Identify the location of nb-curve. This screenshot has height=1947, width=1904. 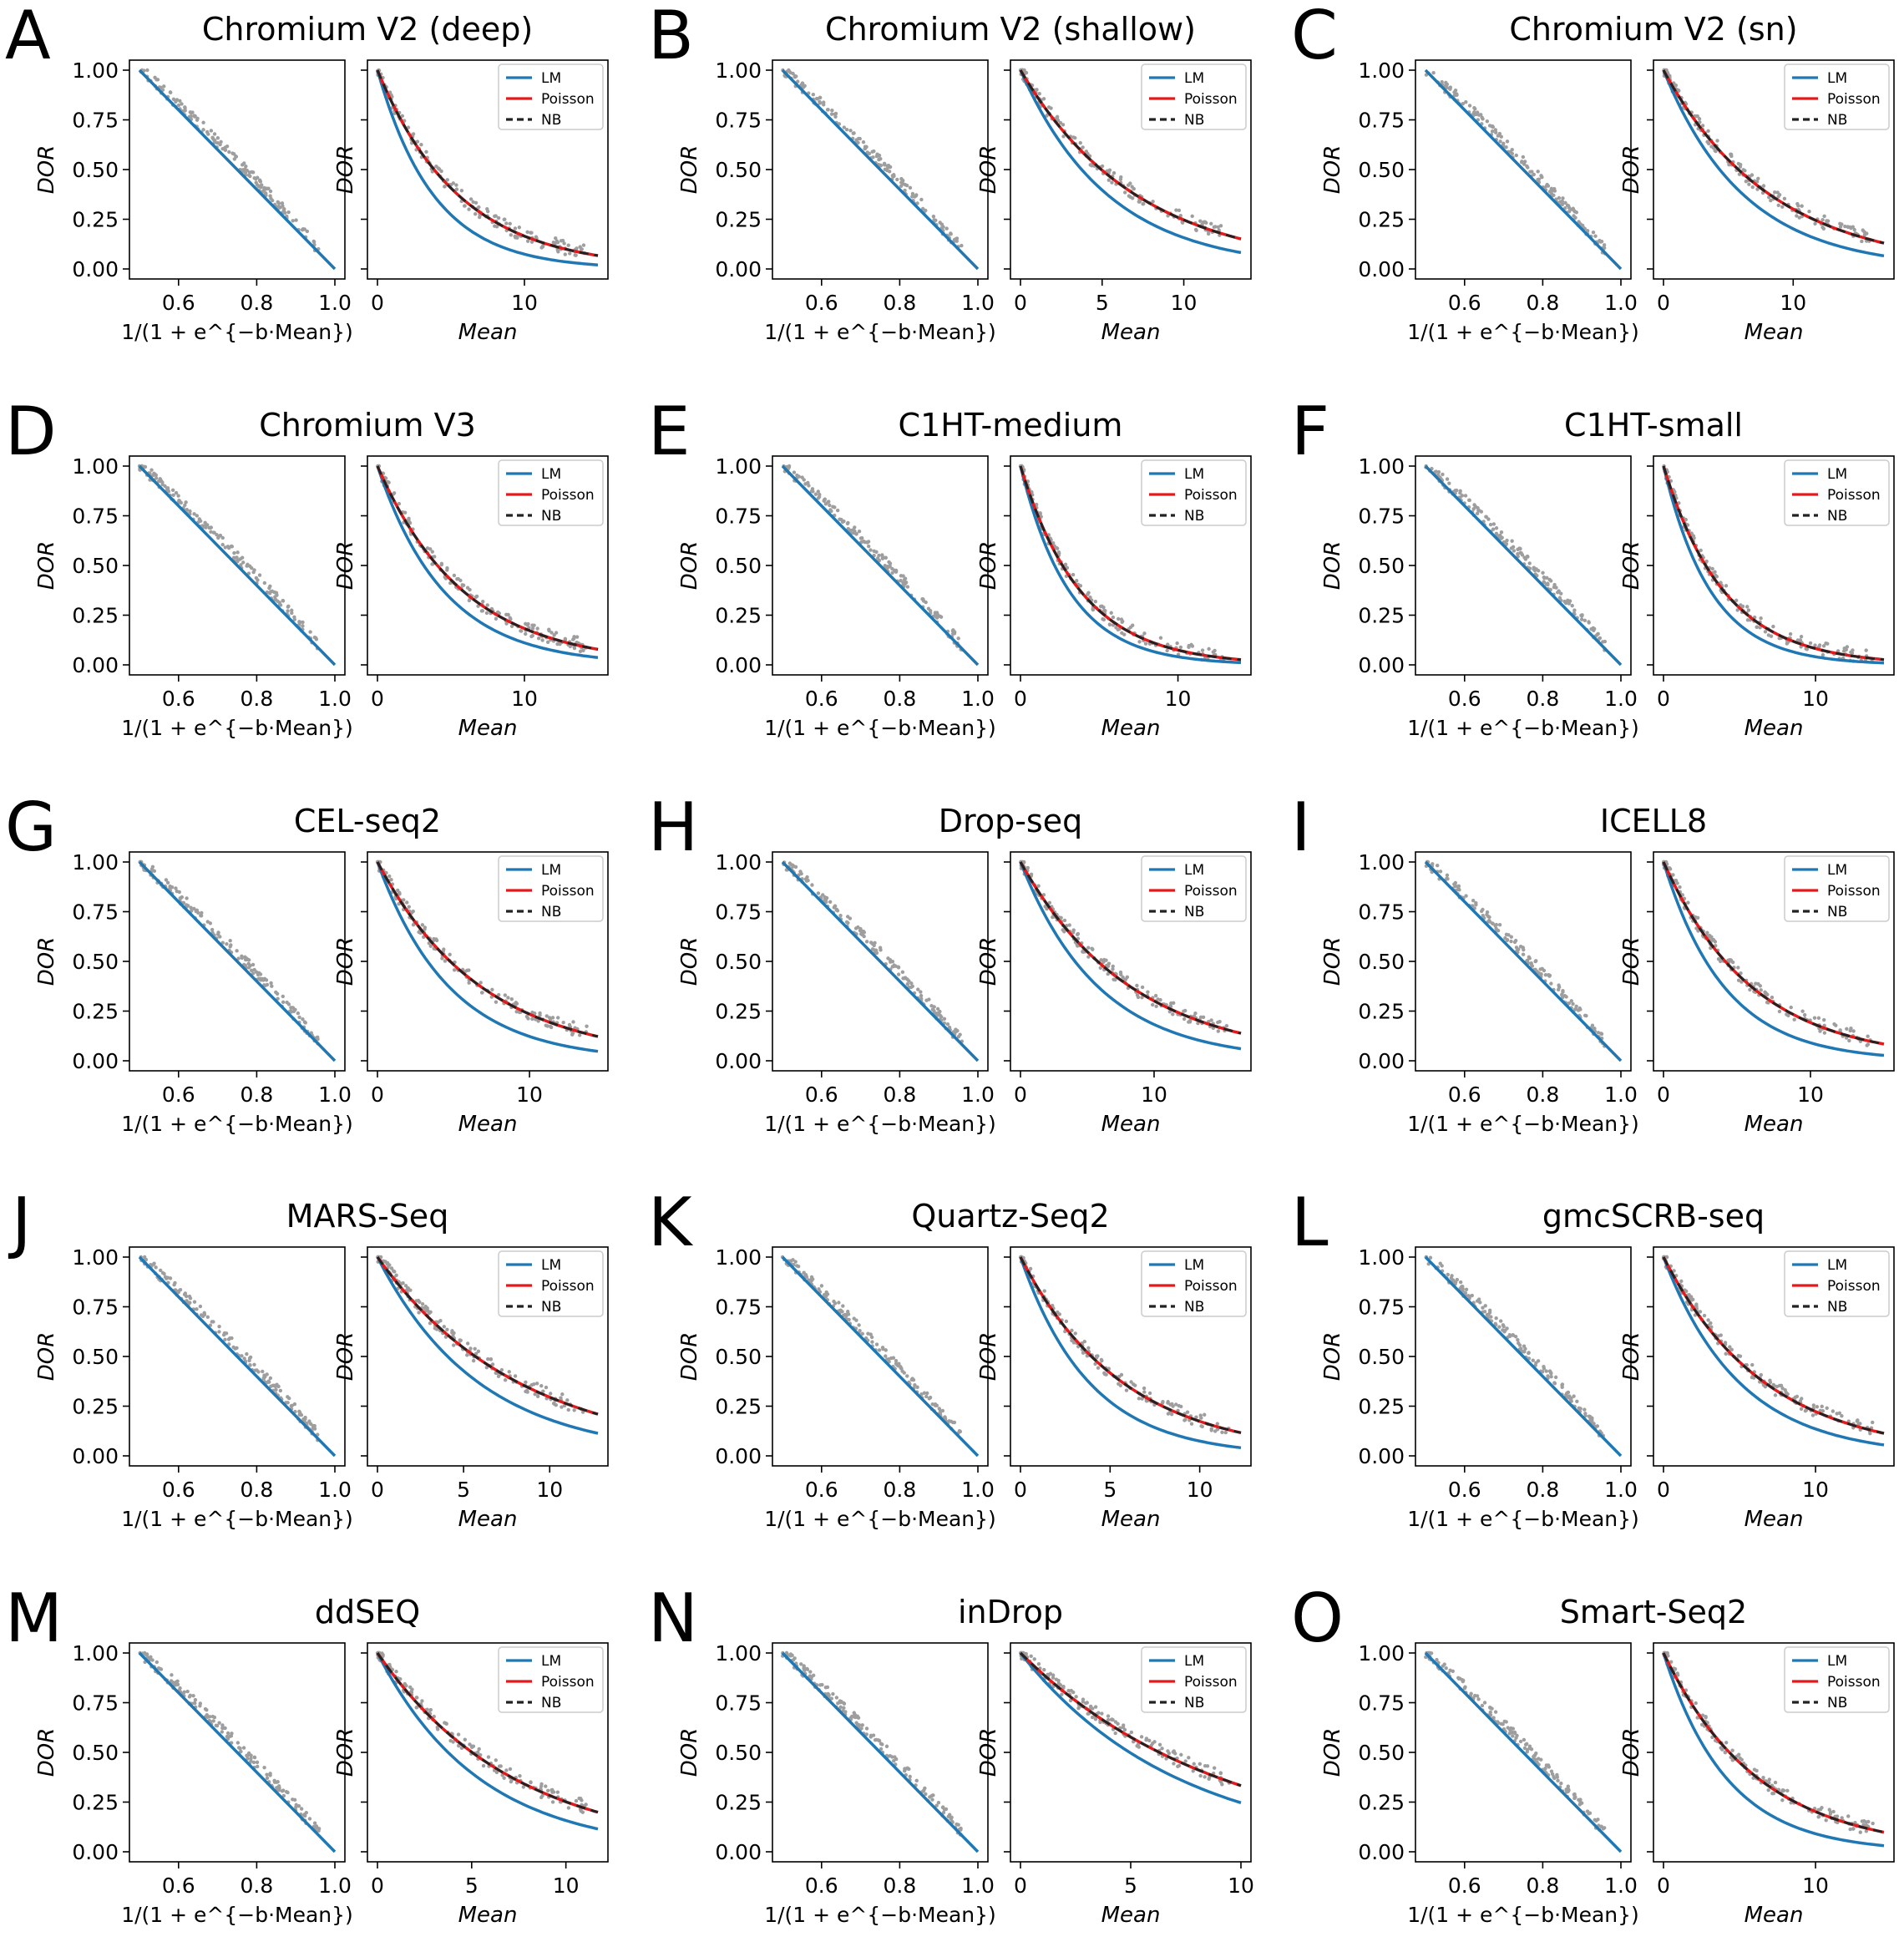
(1130, 563).